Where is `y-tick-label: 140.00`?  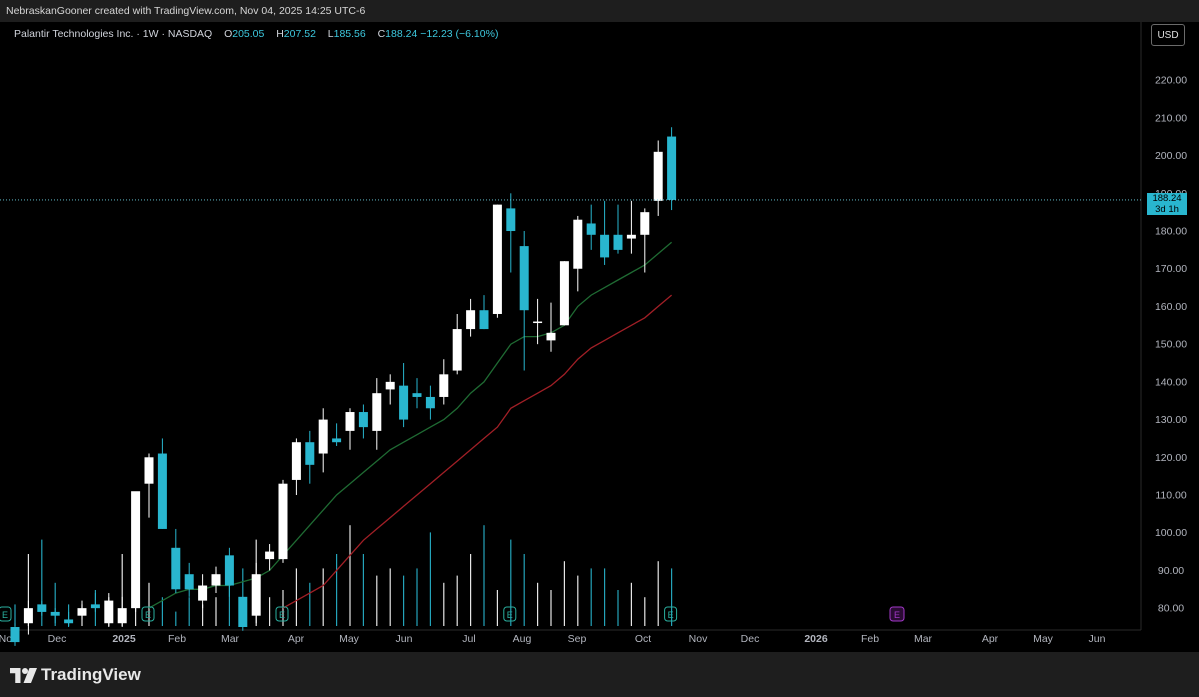
y-tick-label: 140.00 is located at coordinates (1171, 382).